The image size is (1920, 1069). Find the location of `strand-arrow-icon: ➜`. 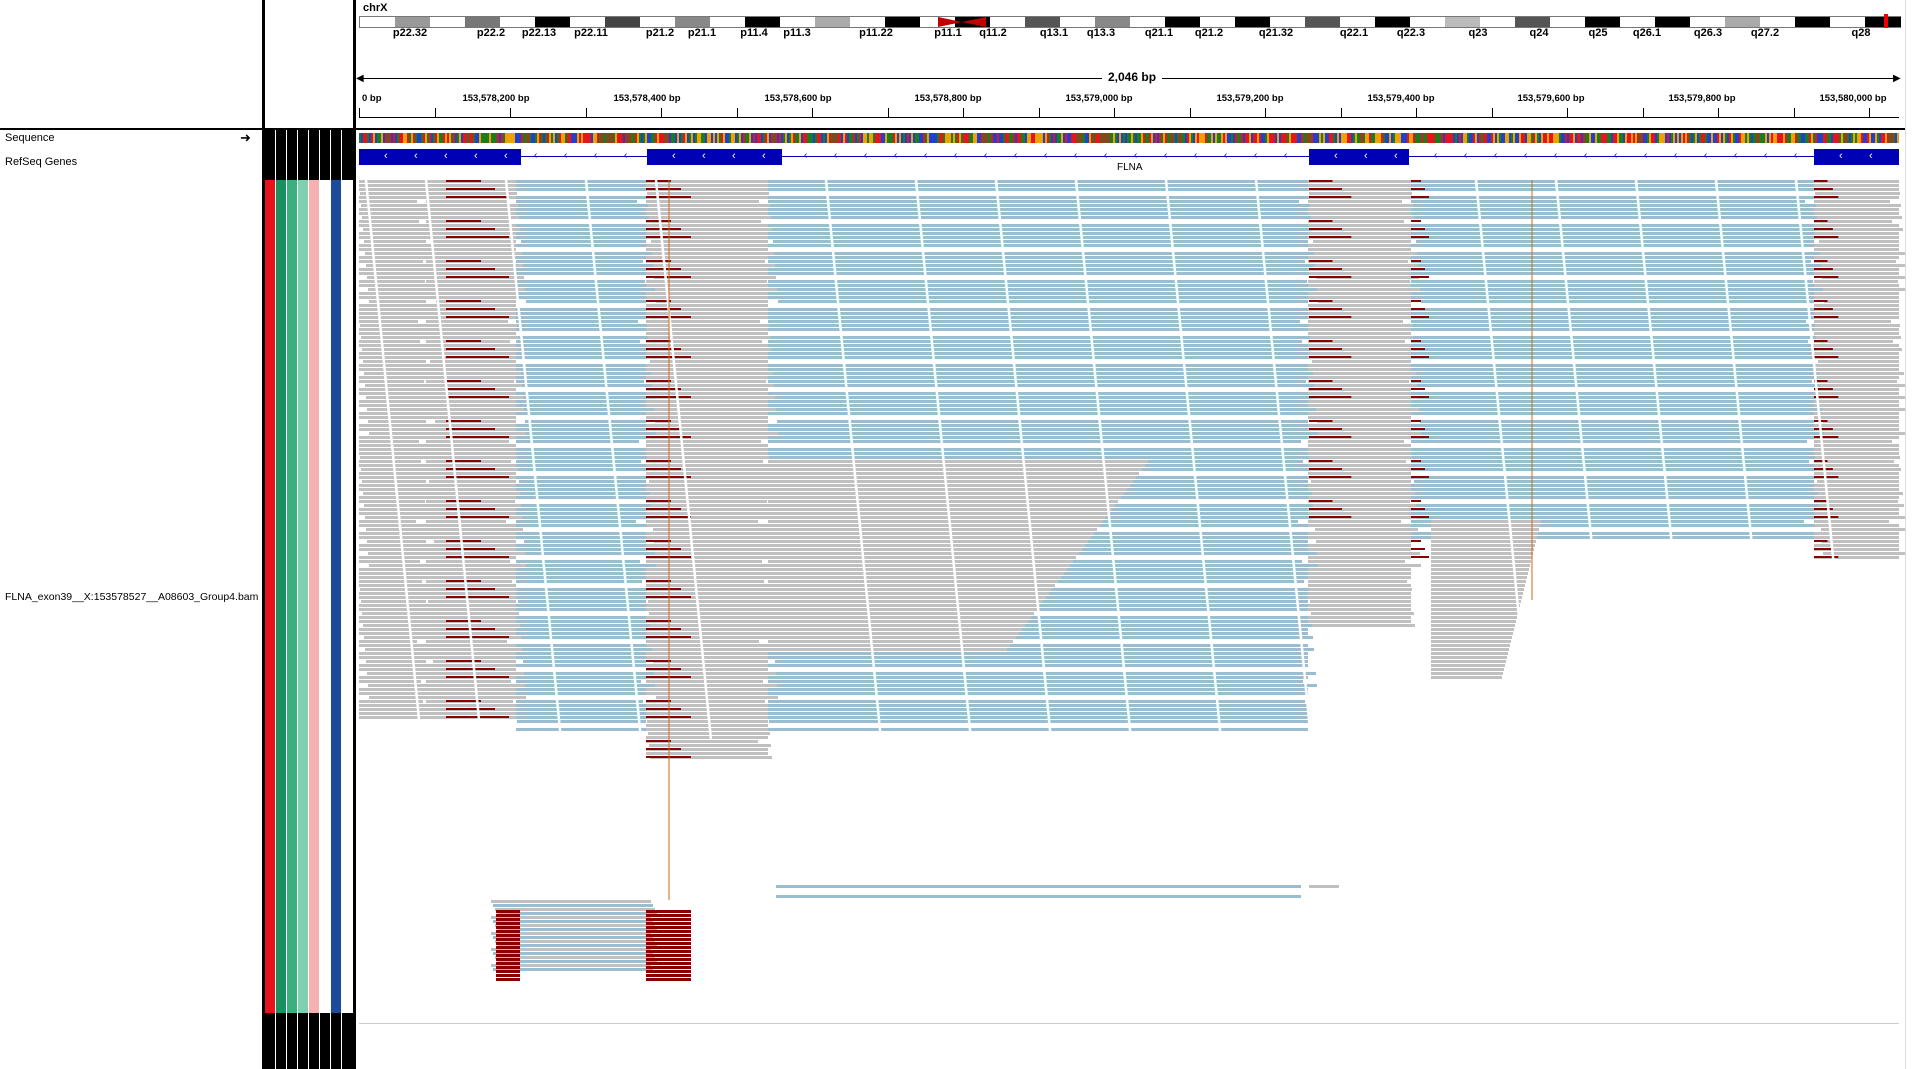

strand-arrow-icon: ➜ is located at coordinates (245, 137).